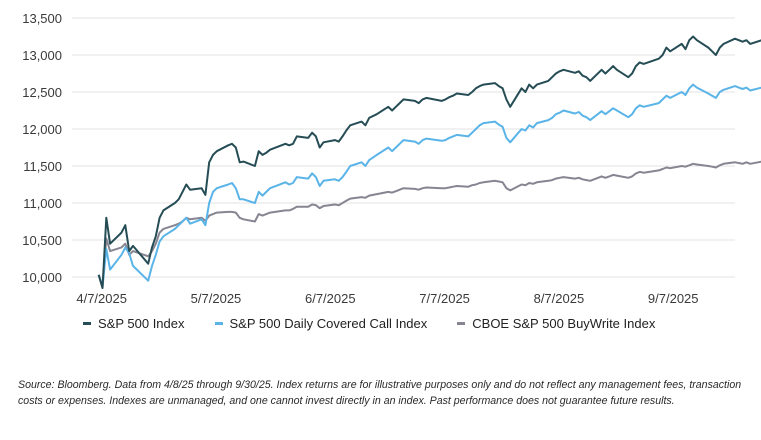 The height and width of the screenshot is (440, 761). I want to click on legend-label-buywrite: CBOE S&P 500 BuyWrite Index, so click(564, 323).